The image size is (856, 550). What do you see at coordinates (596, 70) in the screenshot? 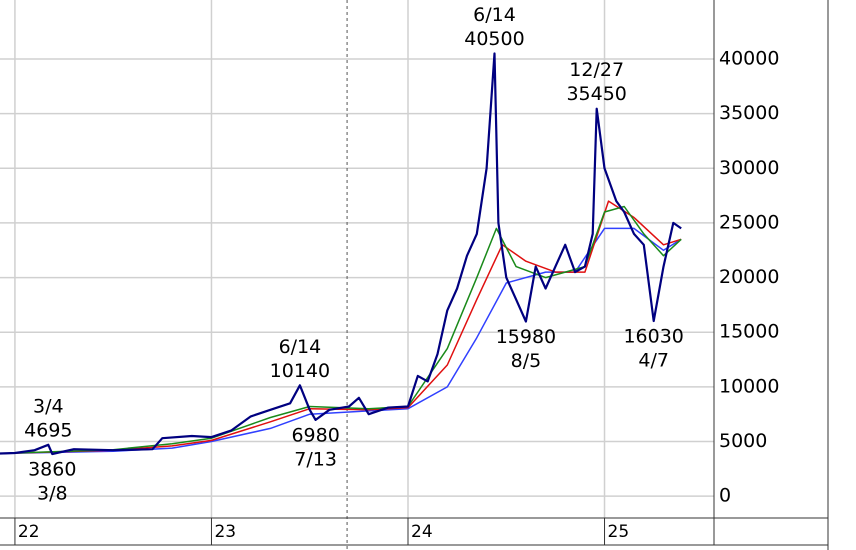
I see `annotation-date: 12/27` at bounding box center [596, 70].